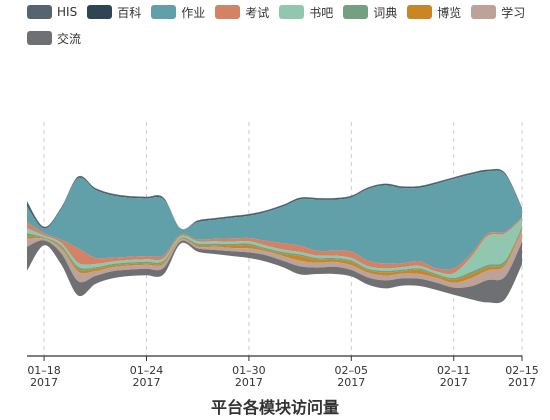 This screenshot has width=550, height=420. What do you see at coordinates (147, 370) in the screenshot?
I see `x-tick-label: 01–24` at bounding box center [147, 370].